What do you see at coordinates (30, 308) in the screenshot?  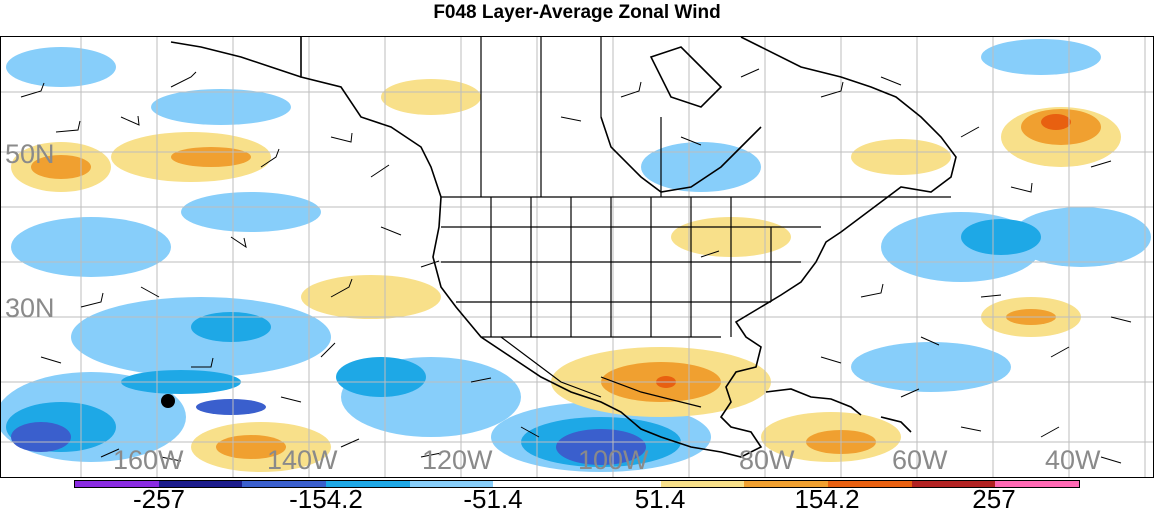 I see `lat-label-30n: 30N` at bounding box center [30, 308].